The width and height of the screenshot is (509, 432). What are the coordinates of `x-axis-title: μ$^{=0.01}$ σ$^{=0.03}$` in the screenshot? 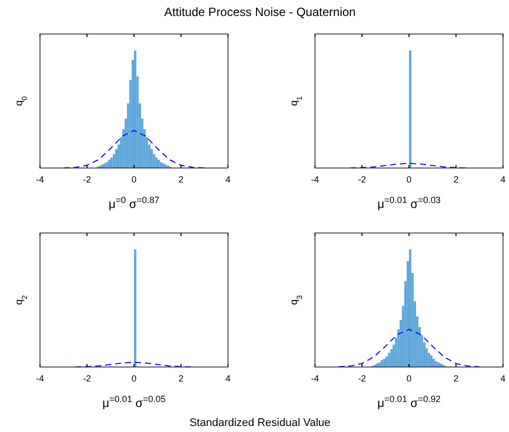 It's located at (409, 203).